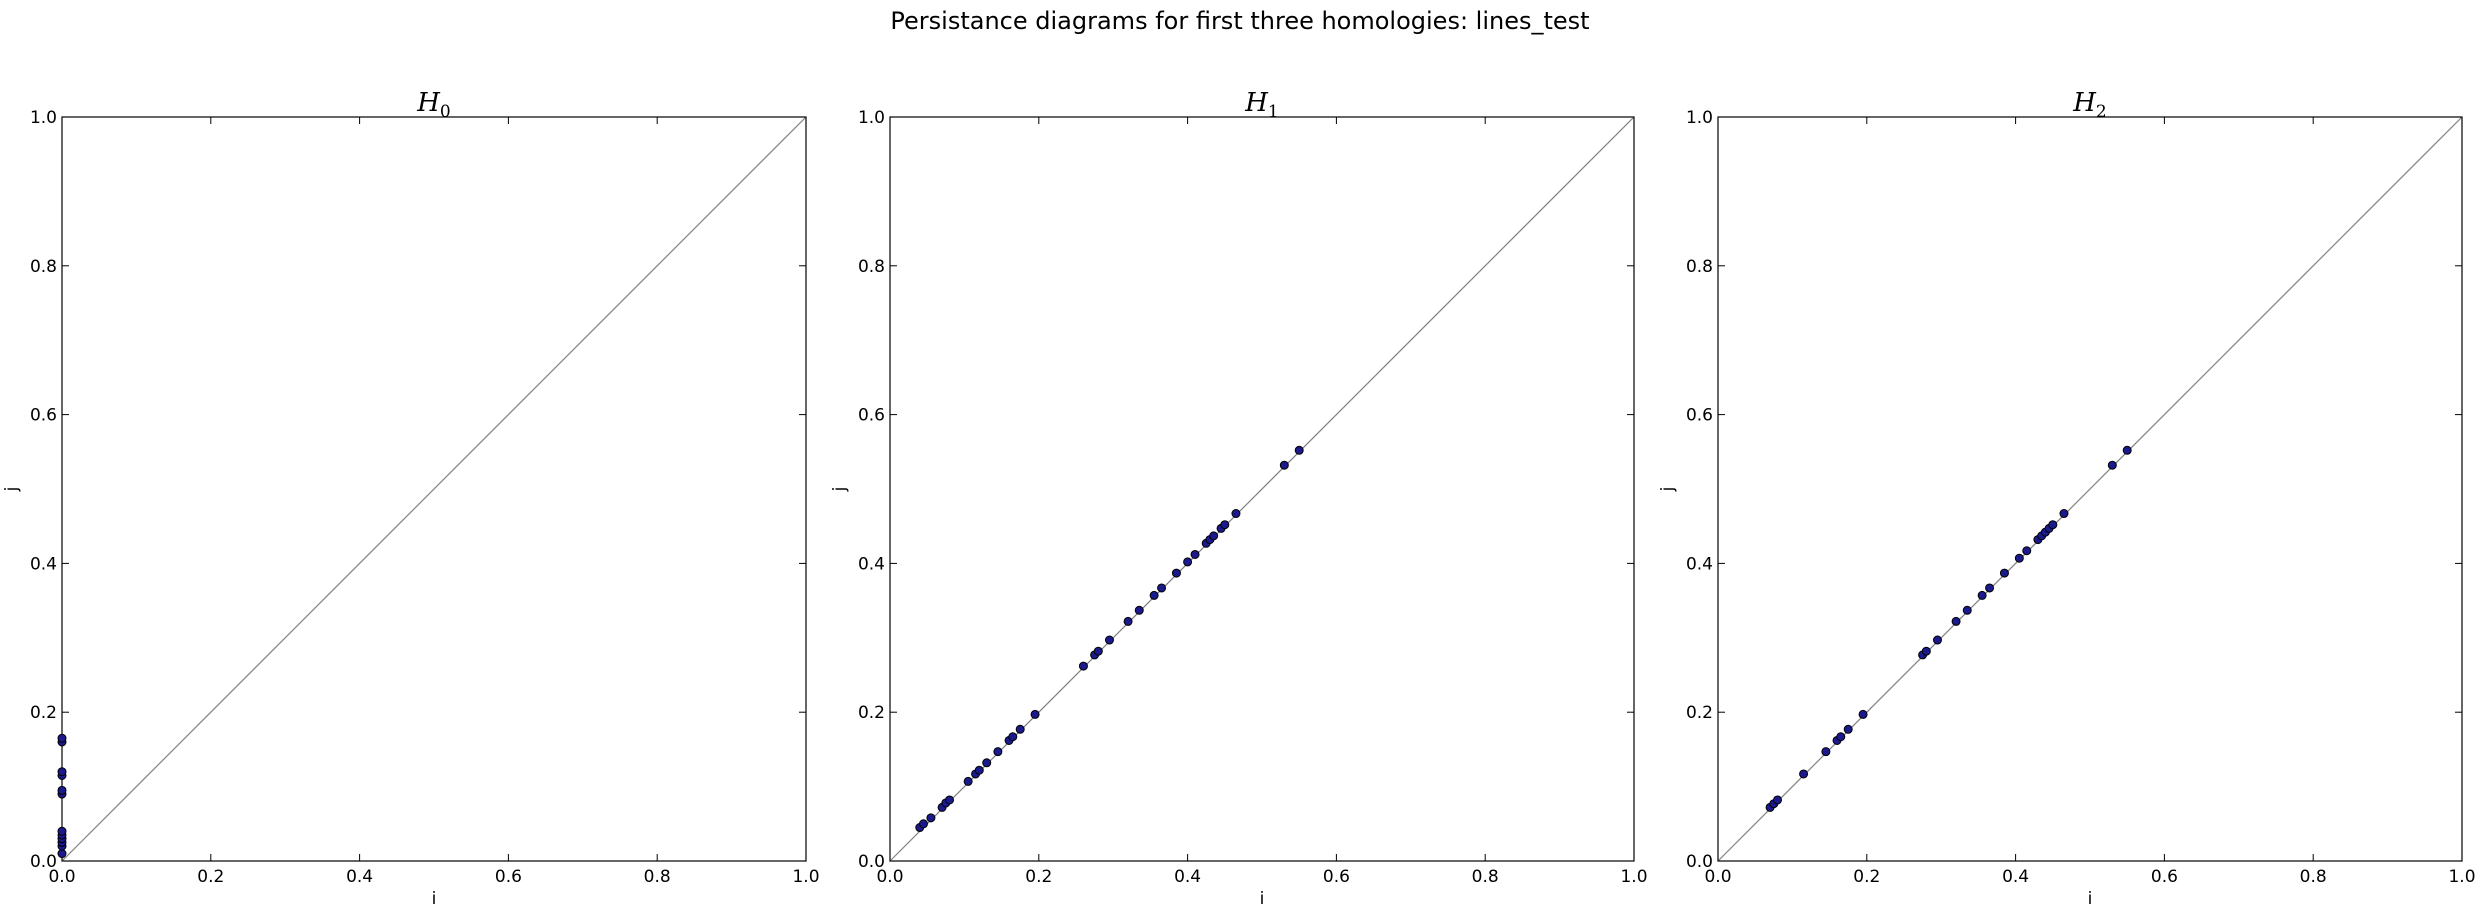  I want to click on panel-title-subscript: 2, so click(2101, 112).